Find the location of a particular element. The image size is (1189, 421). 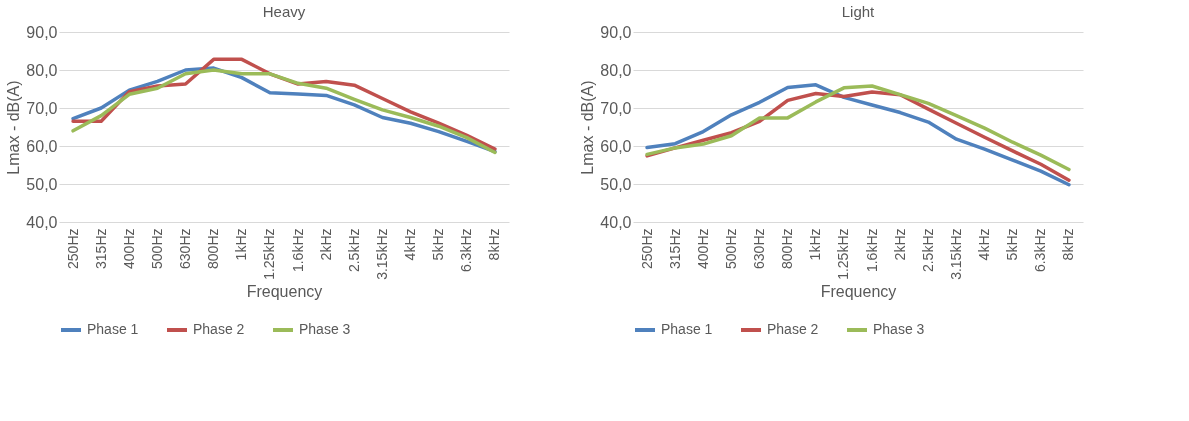

line-series is located at coordinates (858, 128).